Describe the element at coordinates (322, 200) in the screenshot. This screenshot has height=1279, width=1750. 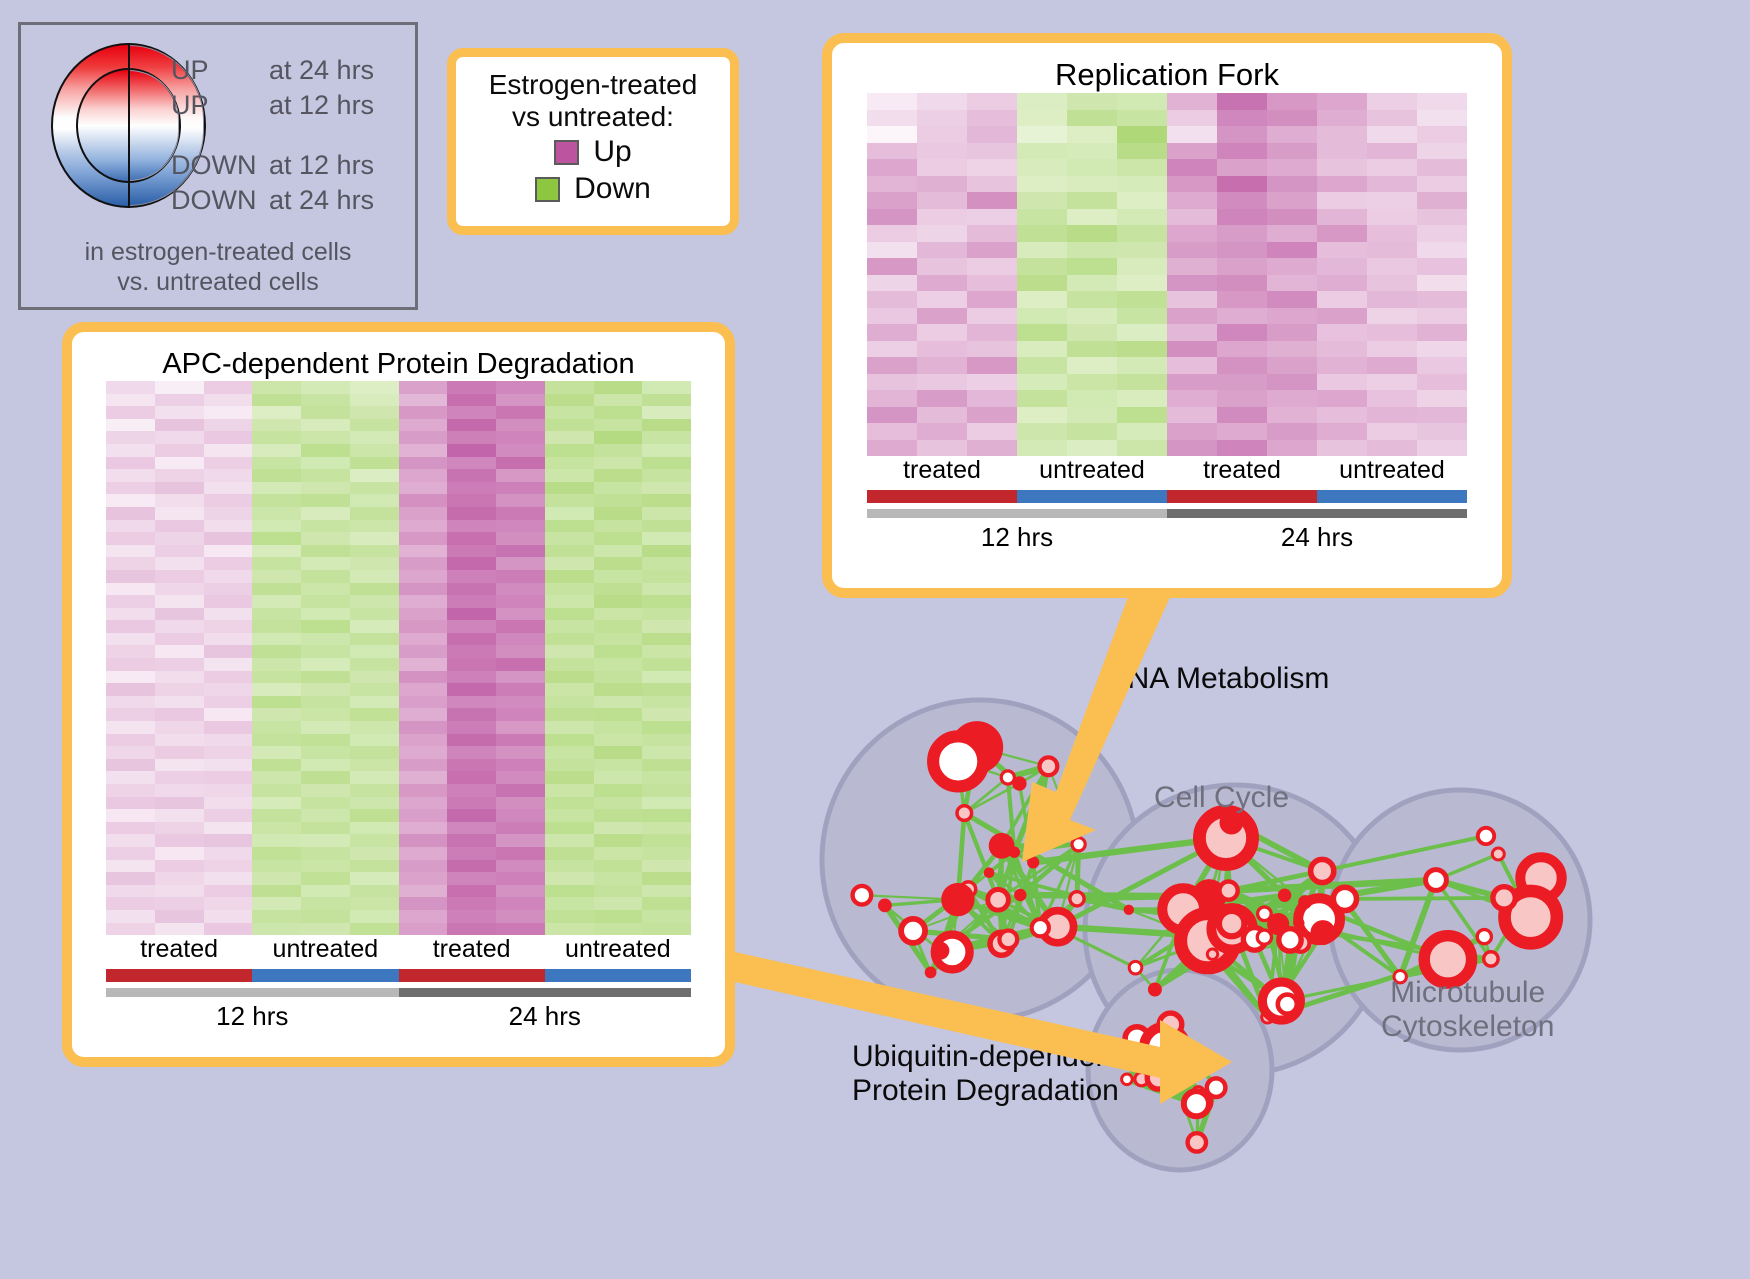
I see `wheel-val-down-24: at 24 hrs` at that location.